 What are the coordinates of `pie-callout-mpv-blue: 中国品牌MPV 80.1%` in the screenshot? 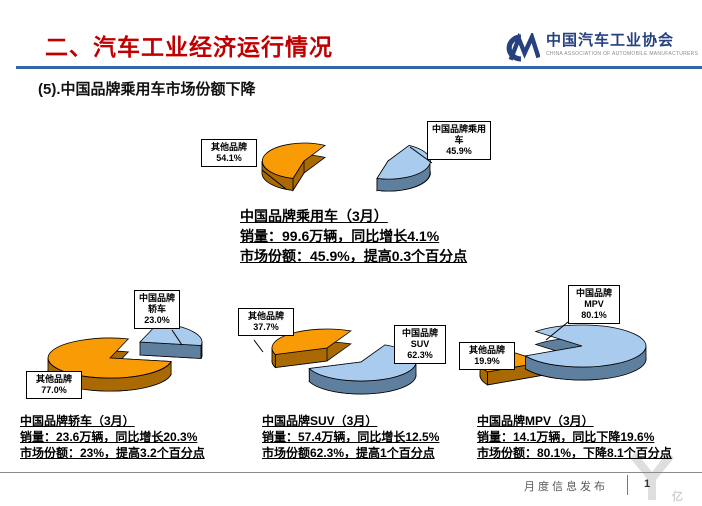 It's located at (594, 304).